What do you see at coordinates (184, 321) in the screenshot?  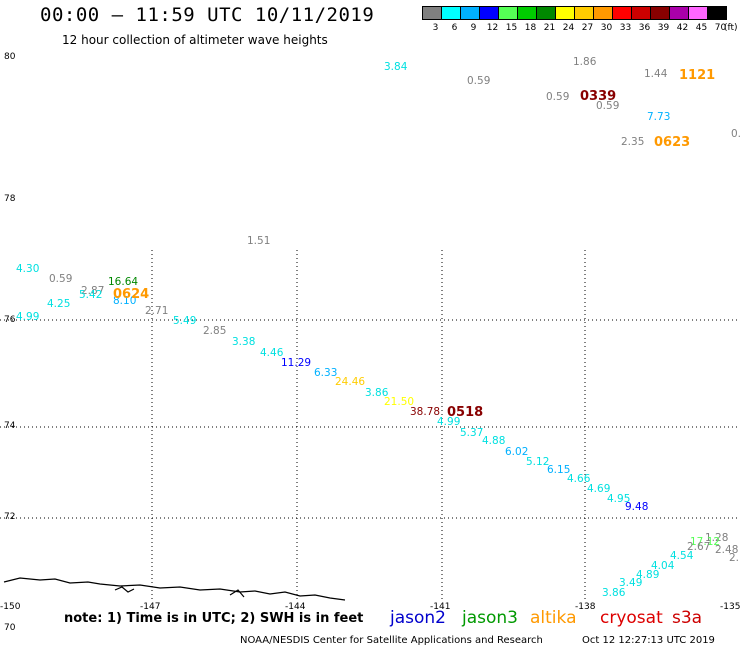 I see `swh-value: 5.49` at bounding box center [184, 321].